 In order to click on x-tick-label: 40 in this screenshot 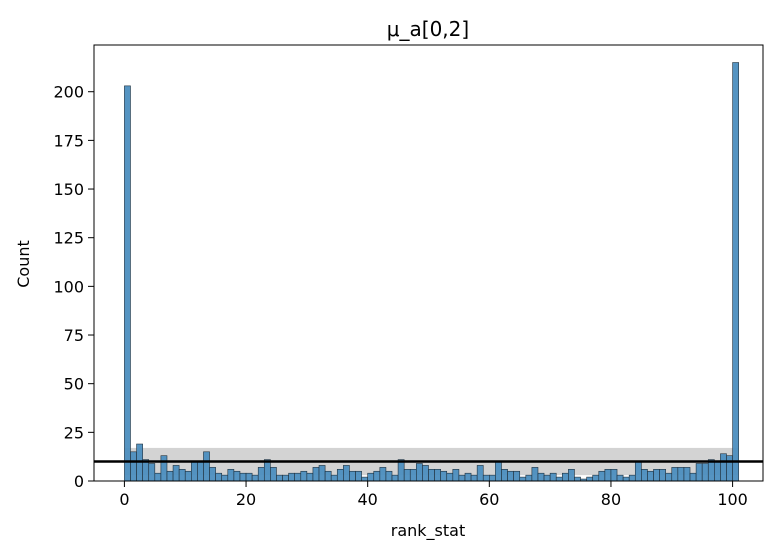, I will do `click(368, 499)`.